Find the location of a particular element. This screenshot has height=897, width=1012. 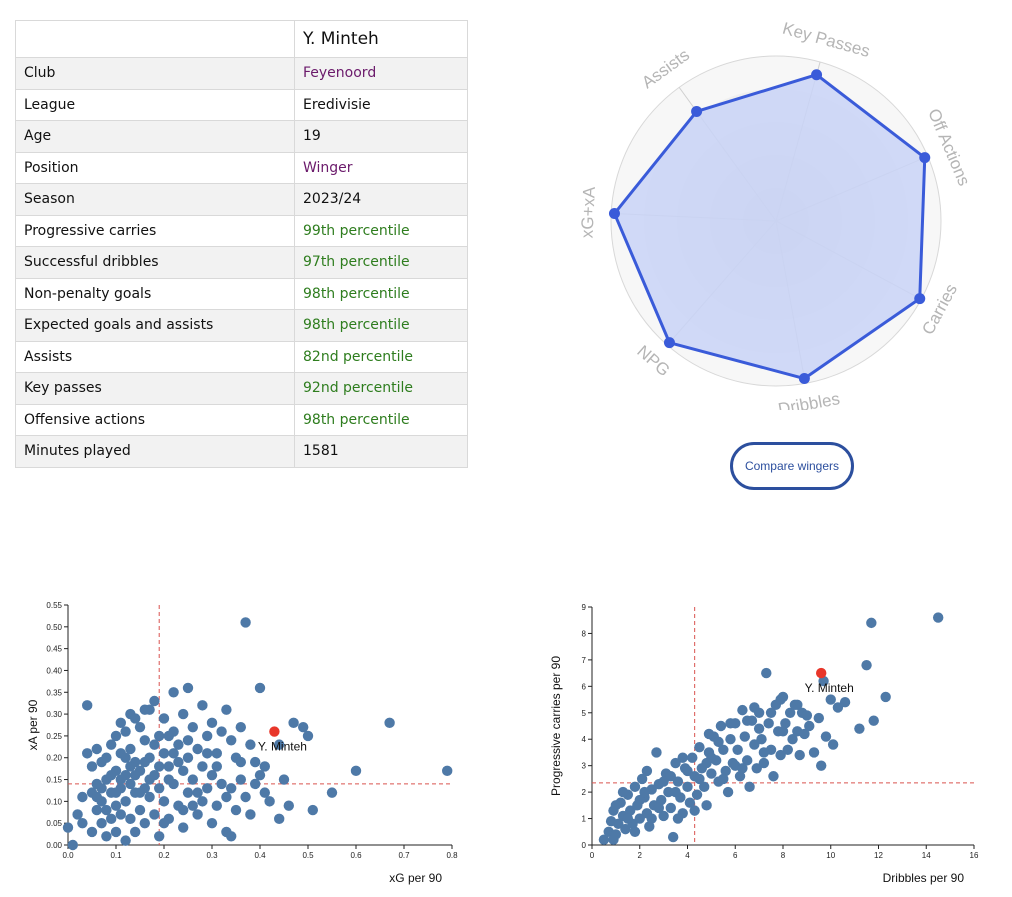

stat-value: 82nd percentile is located at coordinates (381, 356).